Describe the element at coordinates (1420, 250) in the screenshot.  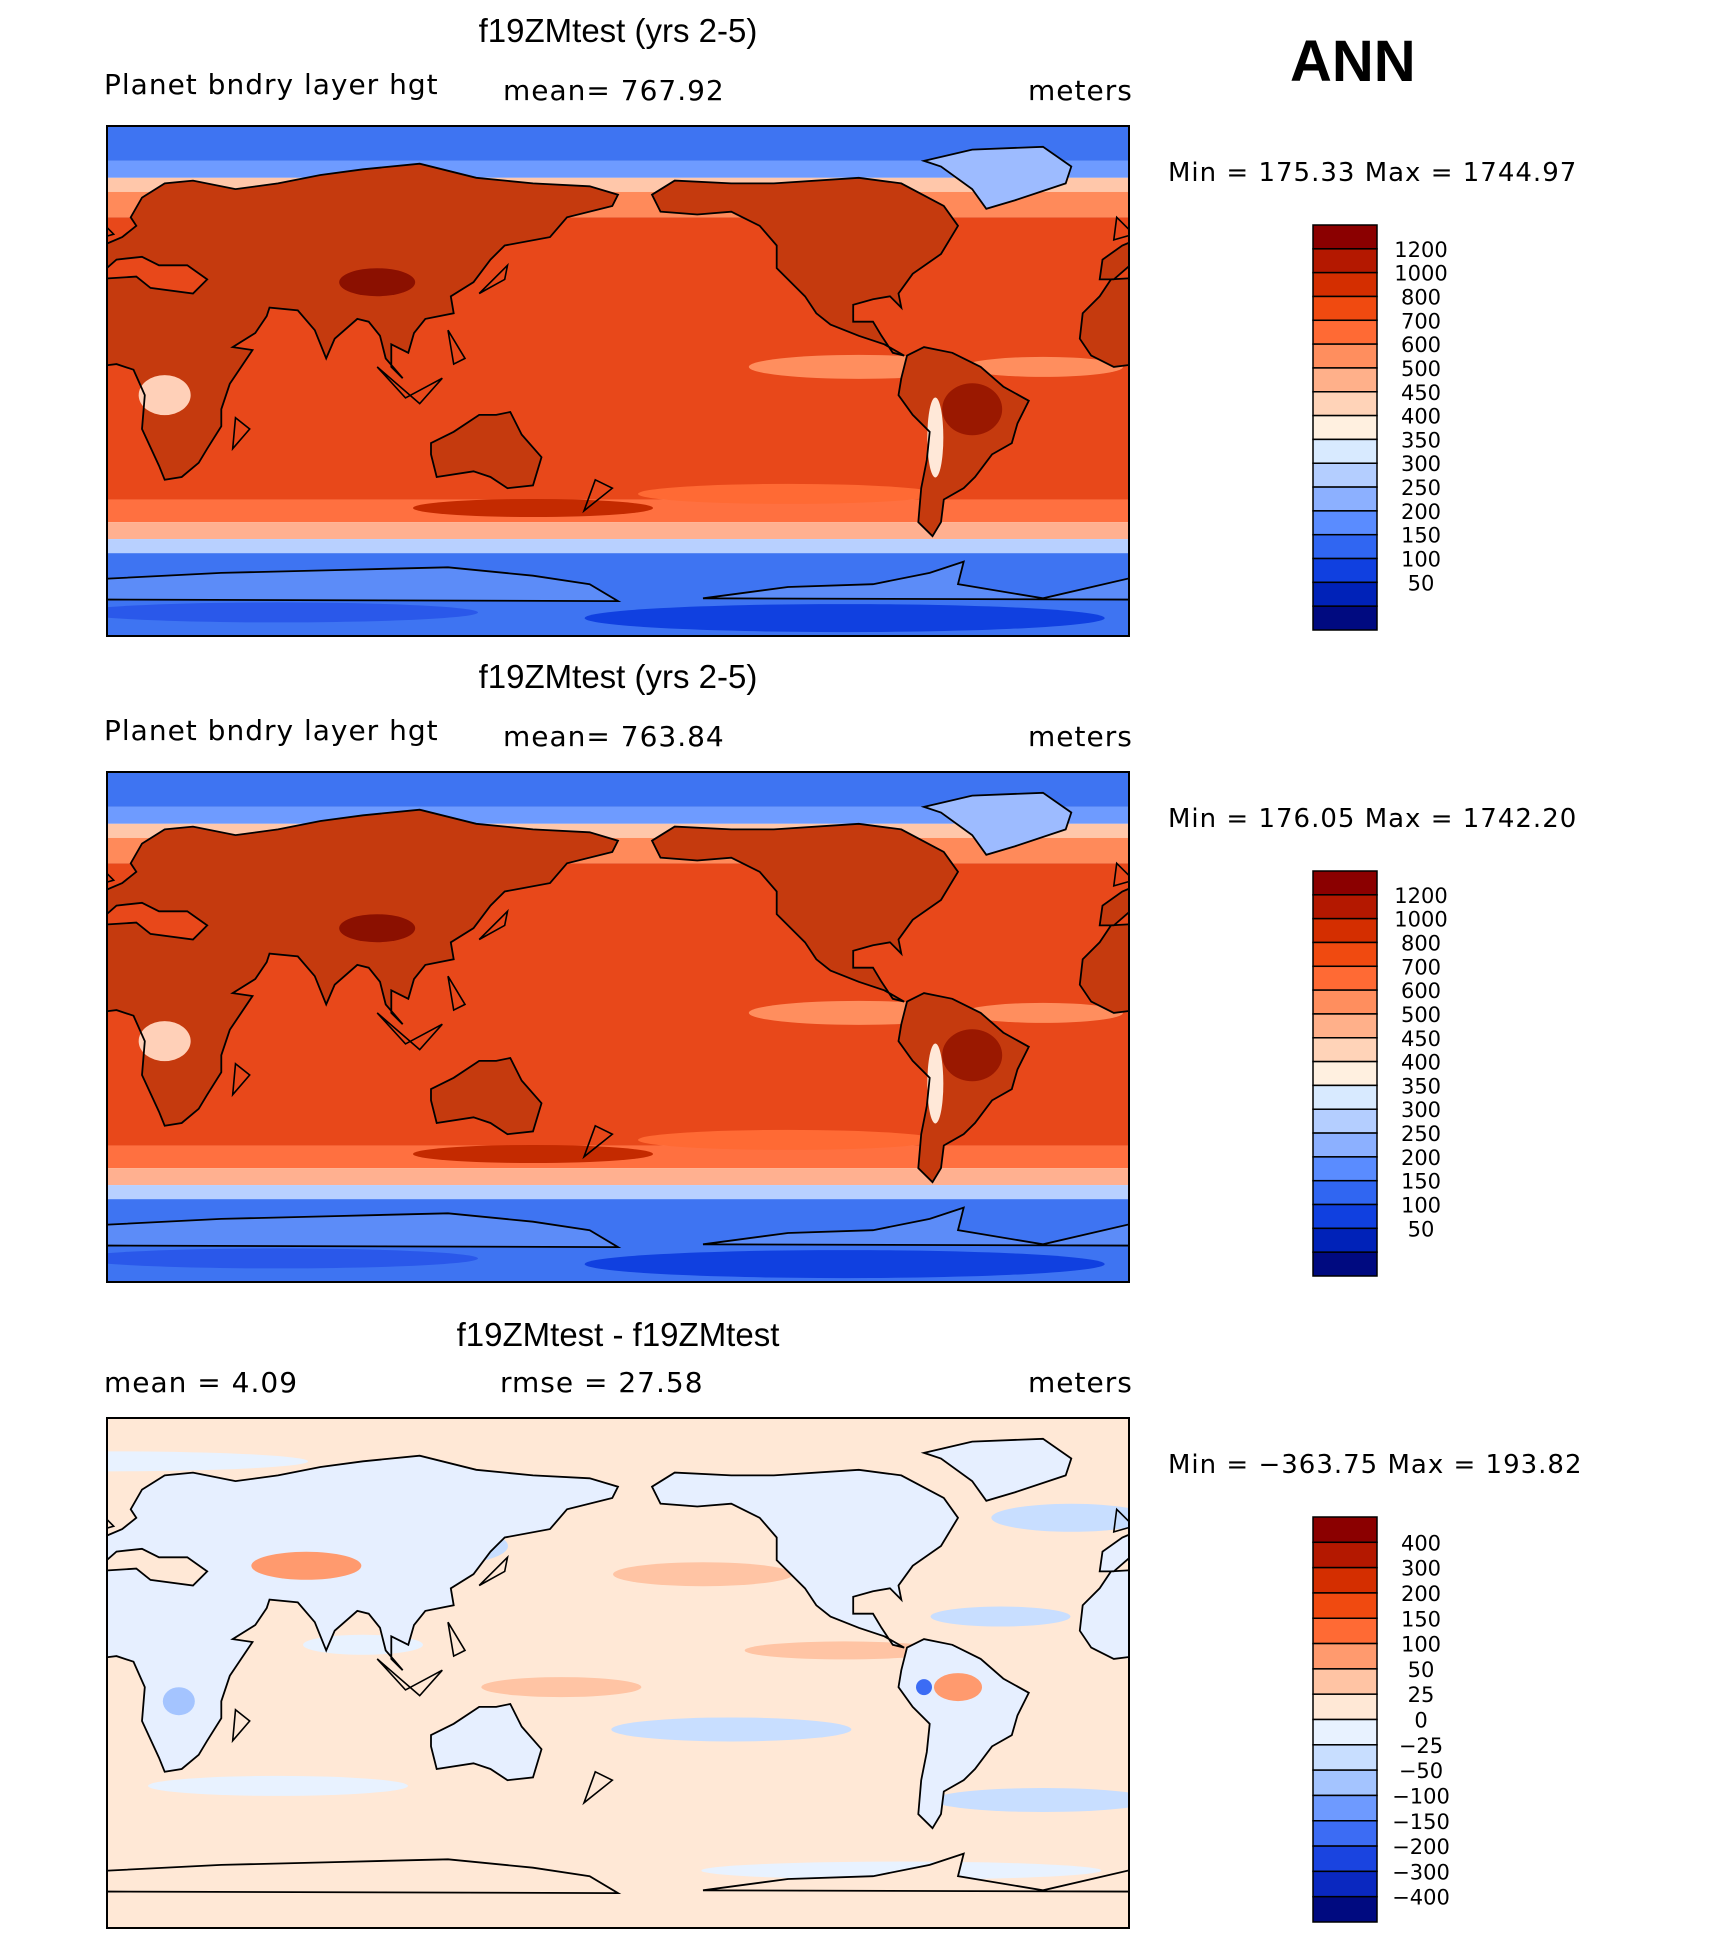
I see `colorbar-tick-label: 1200` at that location.